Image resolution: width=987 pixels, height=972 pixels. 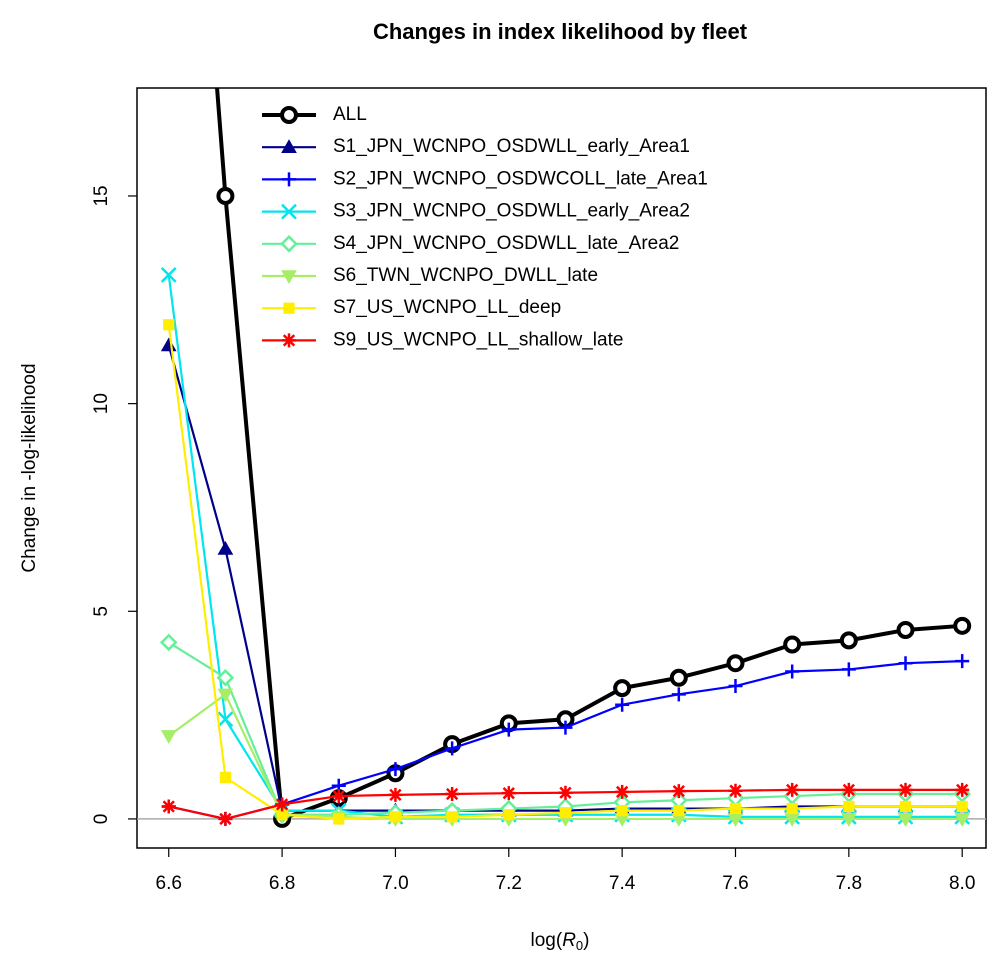 What do you see at coordinates (569, 940) in the screenshot?
I see `x-label-symbol: R` at bounding box center [569, 940].